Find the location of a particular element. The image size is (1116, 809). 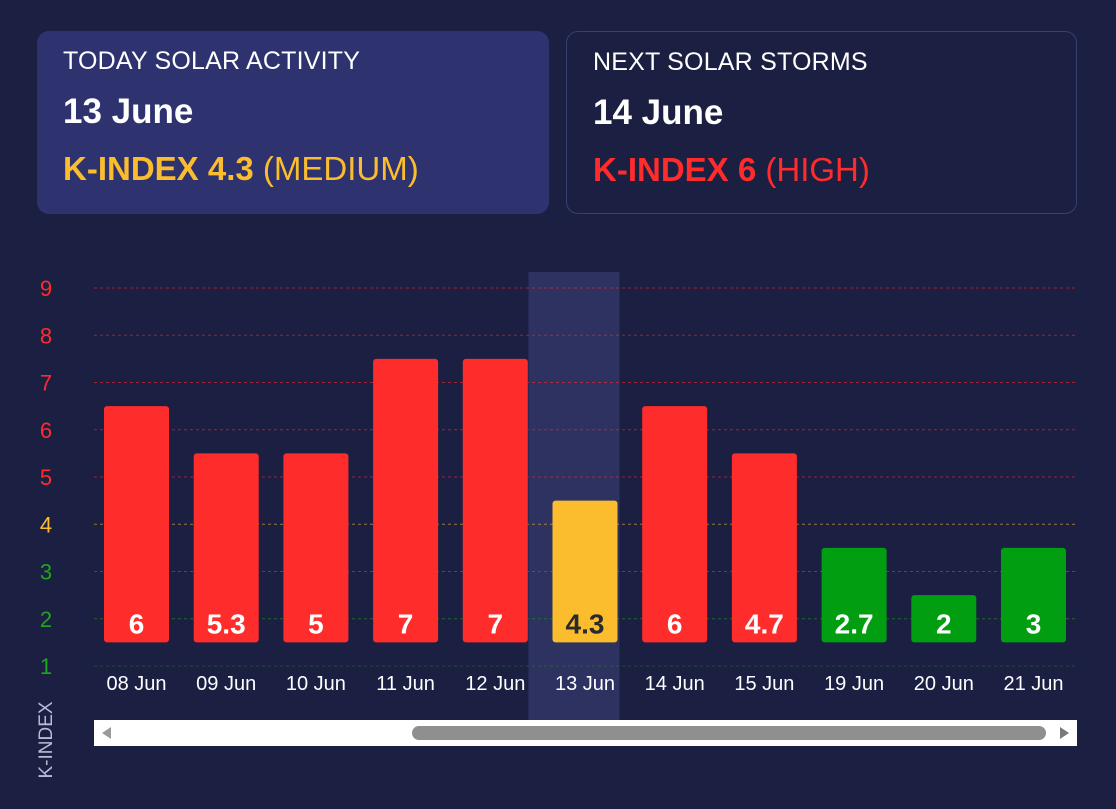

bar-10-jun is located at coordinates (316, 548).